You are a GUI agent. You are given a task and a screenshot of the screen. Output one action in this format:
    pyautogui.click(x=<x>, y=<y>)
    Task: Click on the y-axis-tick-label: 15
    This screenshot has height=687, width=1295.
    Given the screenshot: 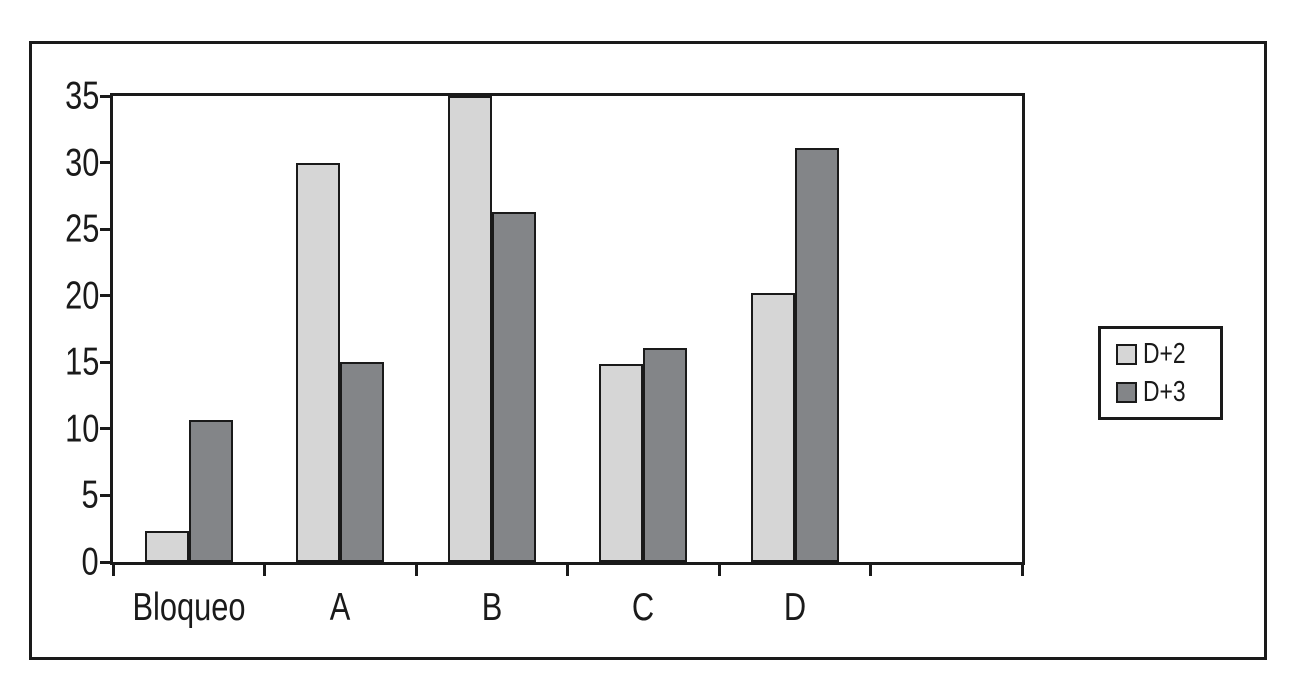 What is the action you would take?
    pyautogui.click(x=81, y=362)
    